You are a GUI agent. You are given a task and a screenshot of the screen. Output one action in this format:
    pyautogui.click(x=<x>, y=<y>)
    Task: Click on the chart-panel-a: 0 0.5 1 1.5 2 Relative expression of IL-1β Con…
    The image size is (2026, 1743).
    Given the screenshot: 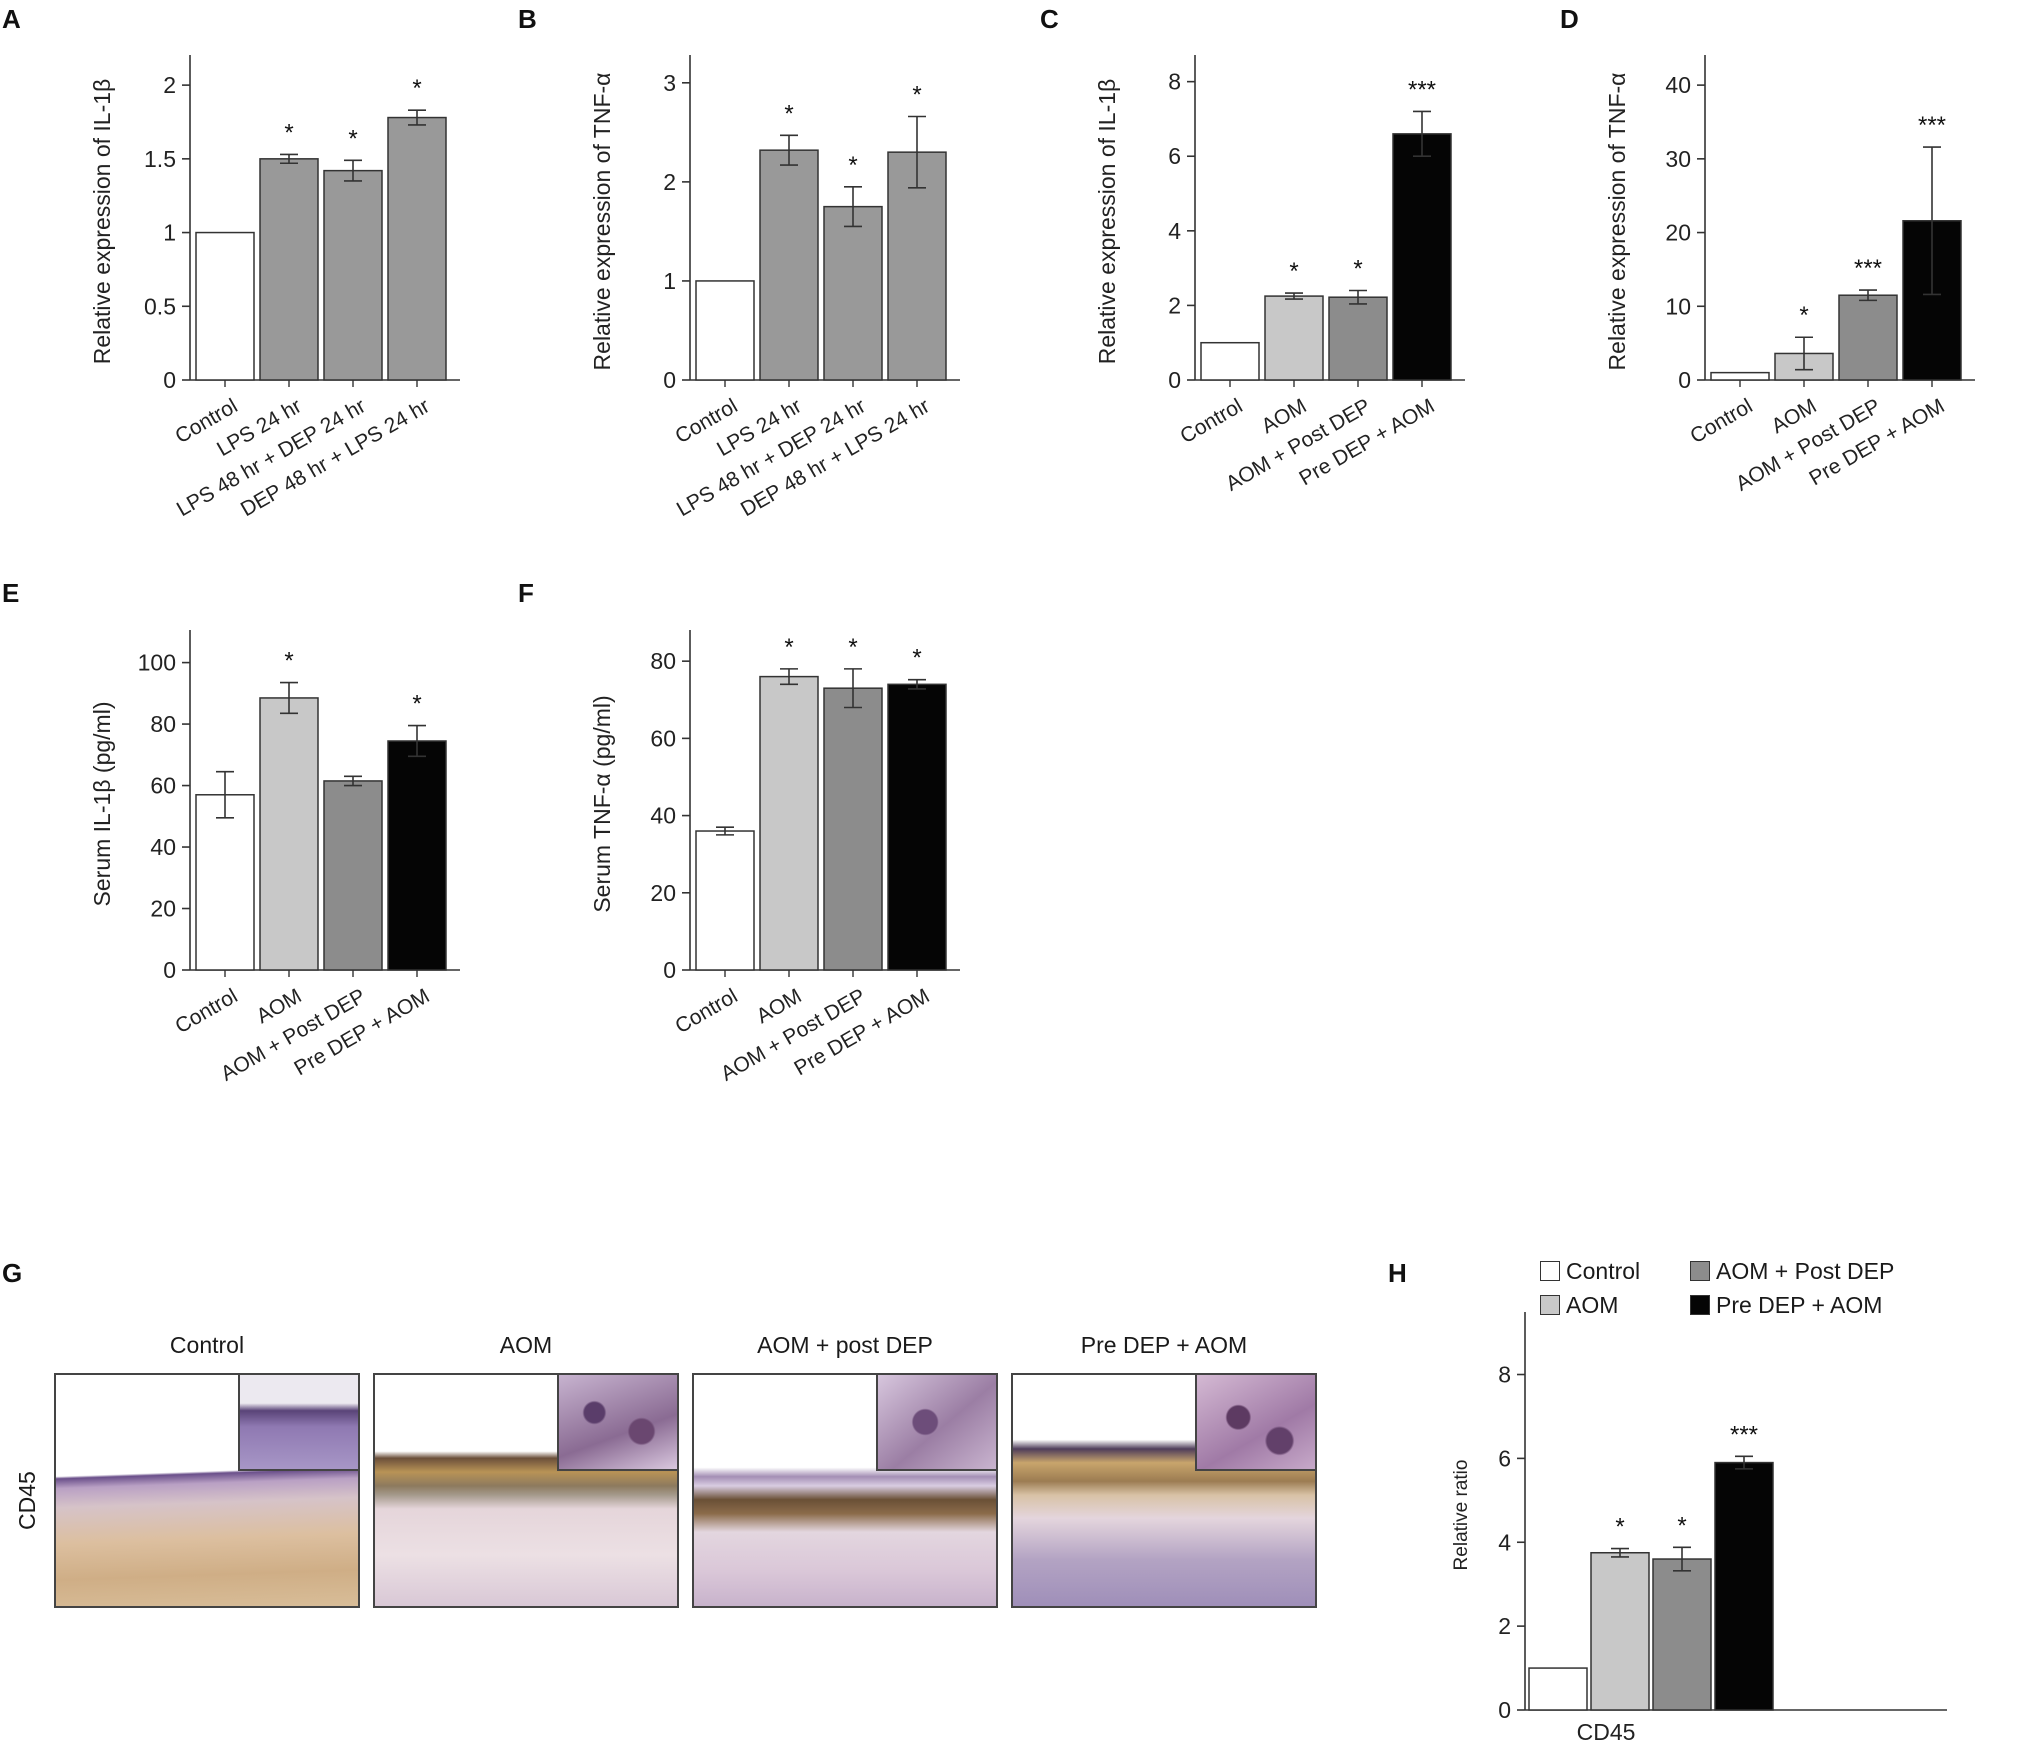 What is the action you would take?
    pyautogui.click(x=260, y=290)
    